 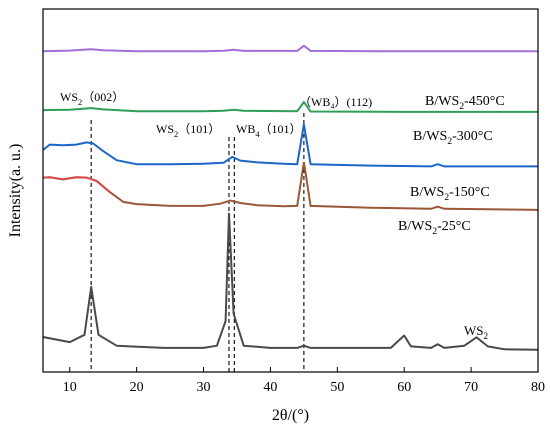 I want to click on series-label-tail: -150°C, so click(x=469, y=192).